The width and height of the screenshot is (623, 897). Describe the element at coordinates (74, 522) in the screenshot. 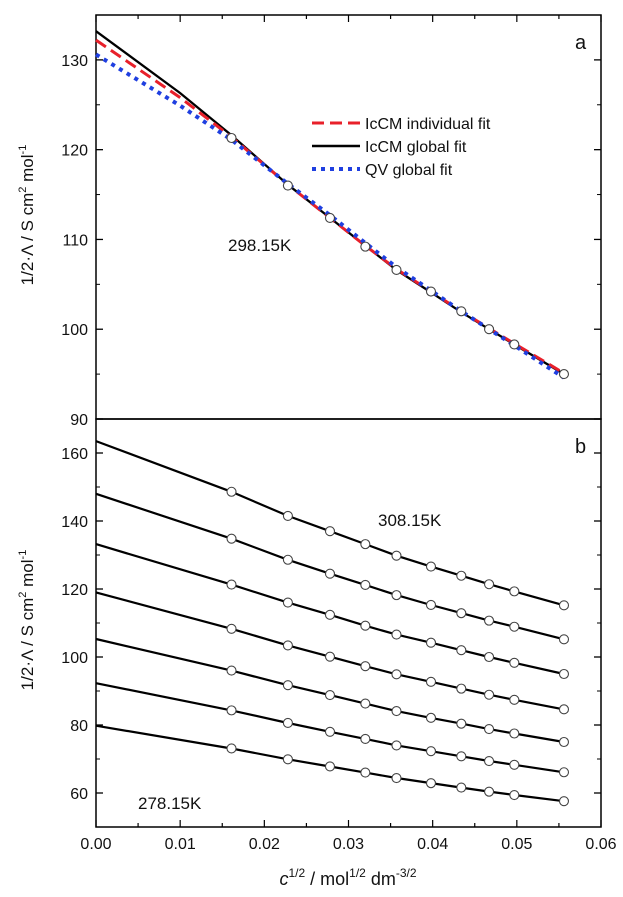

I see `panel-b-y-tick-label: 140` at that location.